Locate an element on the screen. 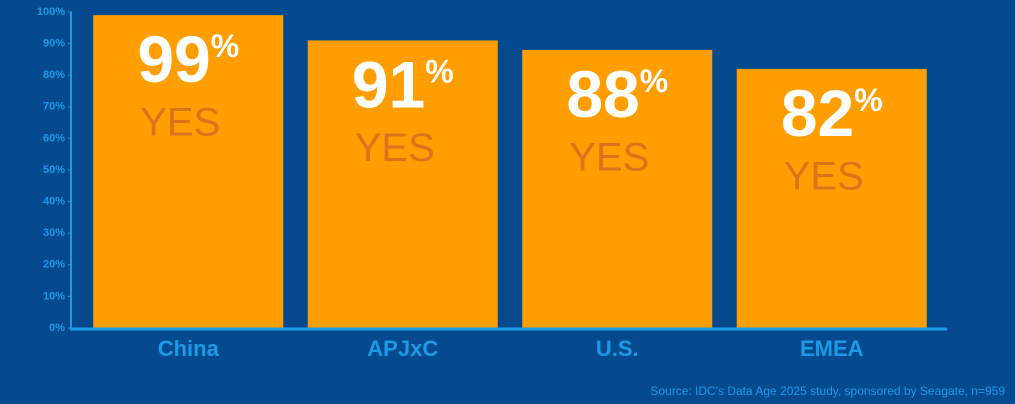 Image resolution: width=1015 pixels, height=404 pixels. value-number: 91 is located at coordinates (388, 85).